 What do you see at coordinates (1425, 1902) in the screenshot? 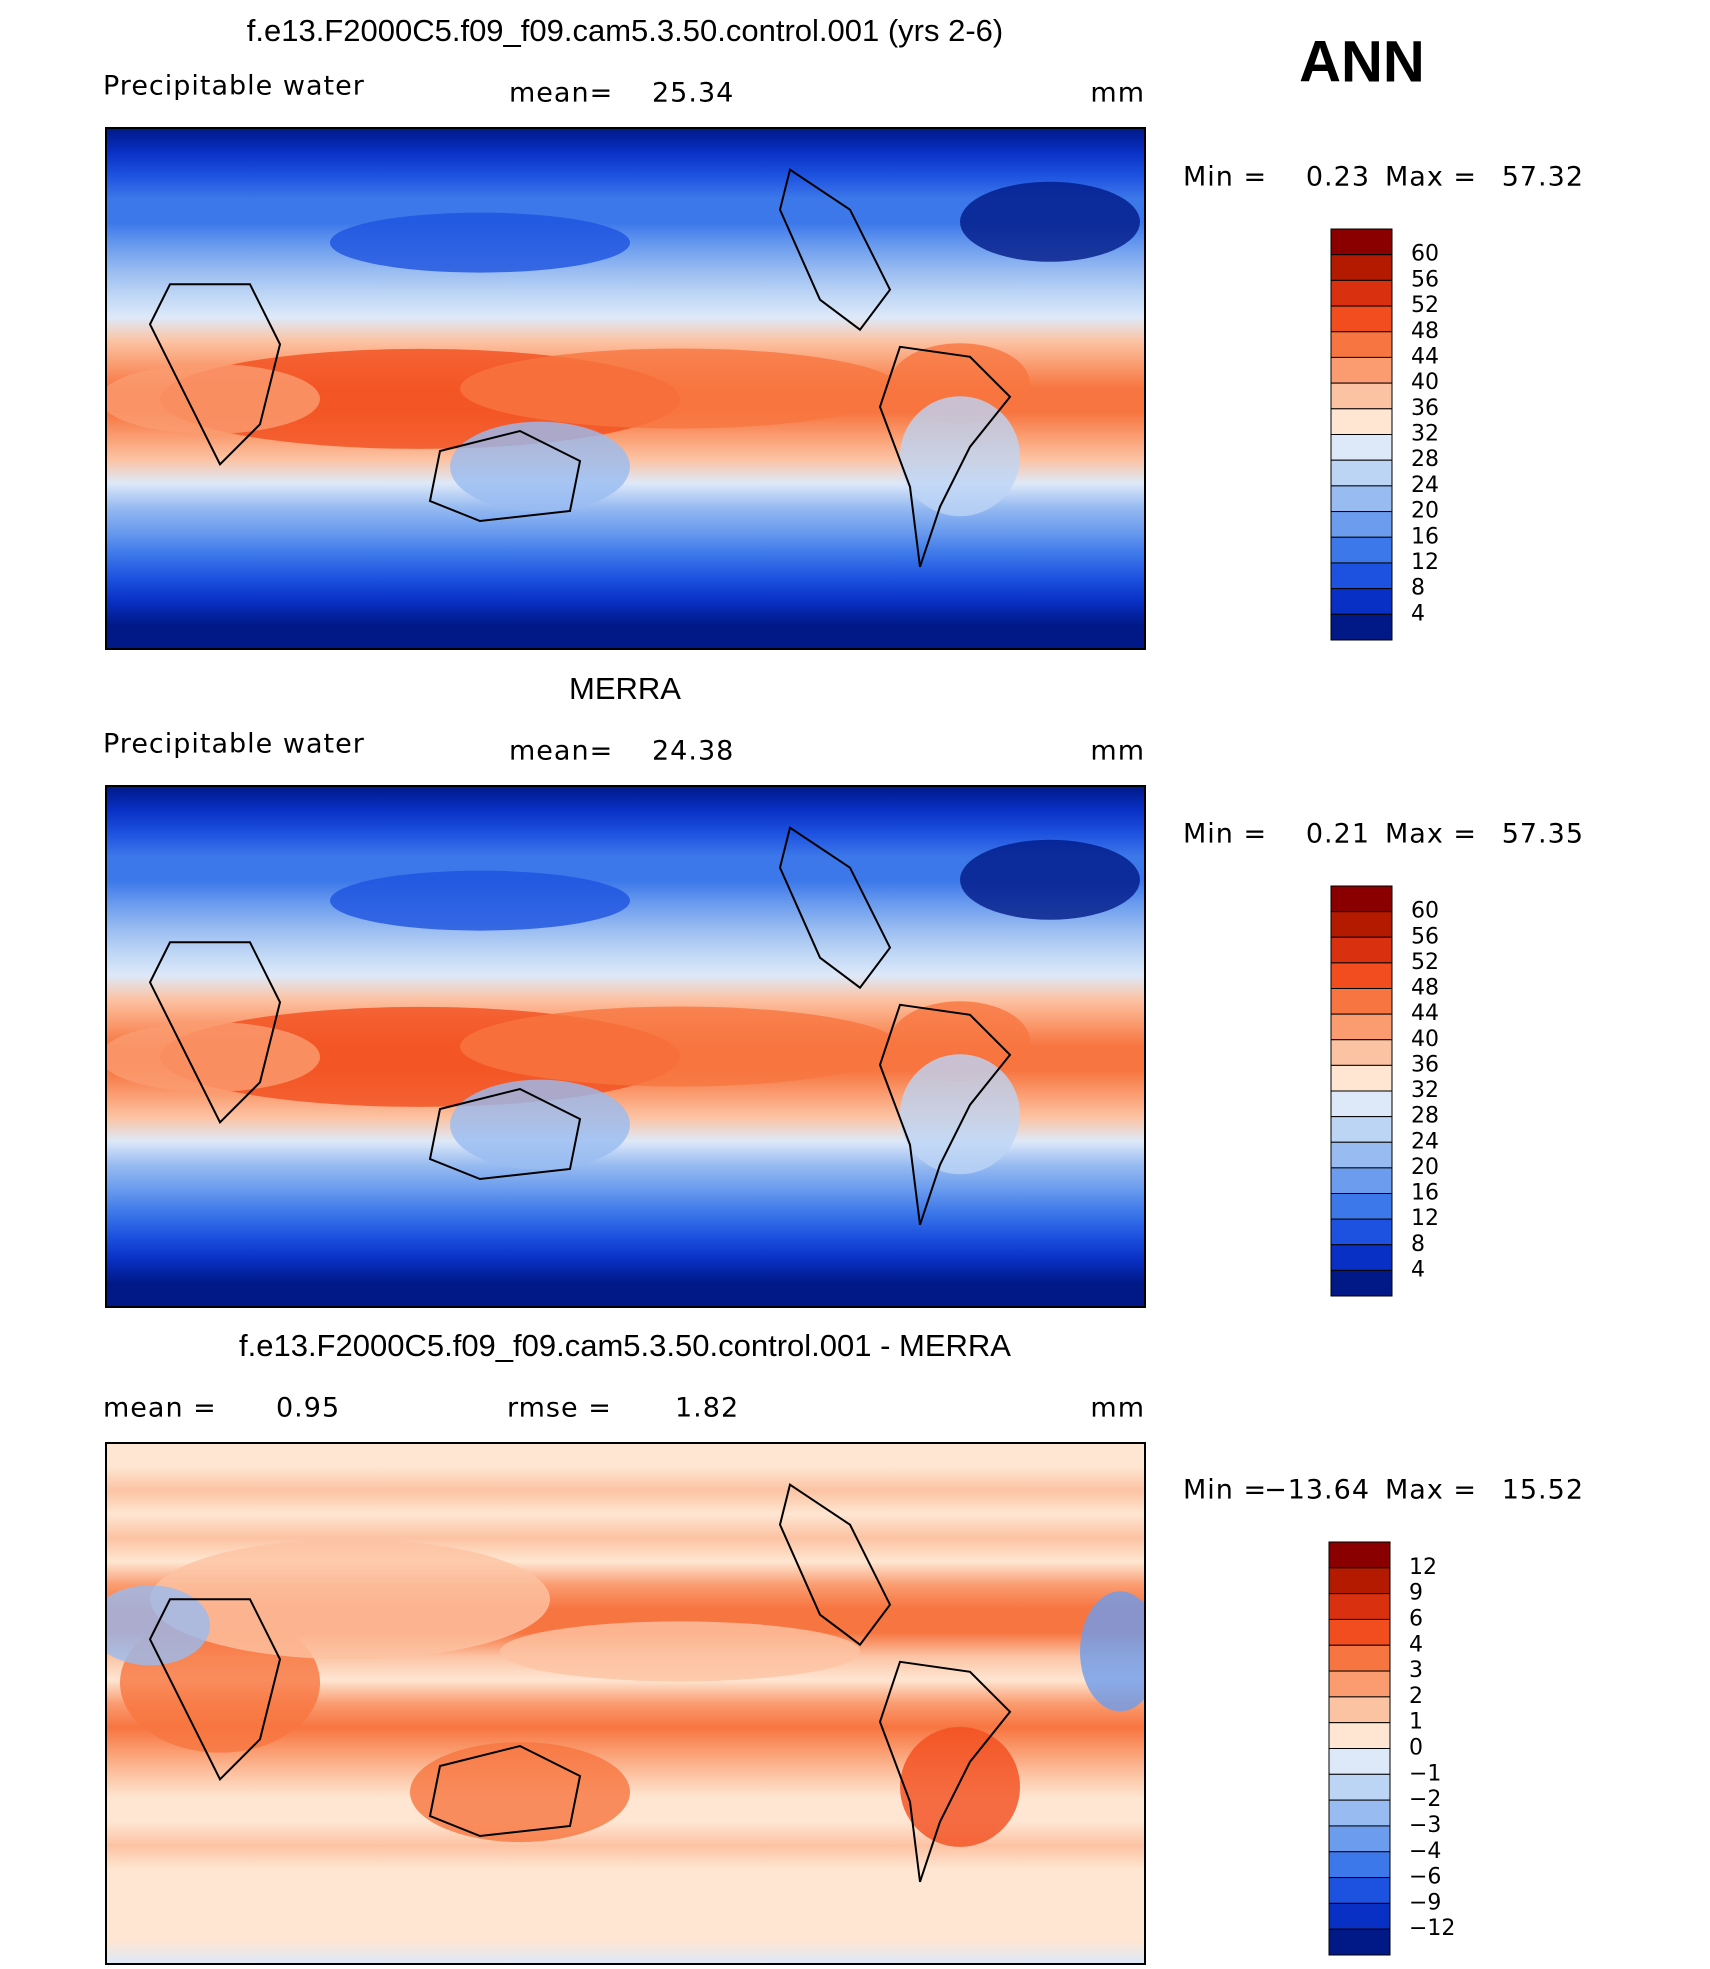
I see `colorbar-label: −9` at bounding box center [1425, 1902].